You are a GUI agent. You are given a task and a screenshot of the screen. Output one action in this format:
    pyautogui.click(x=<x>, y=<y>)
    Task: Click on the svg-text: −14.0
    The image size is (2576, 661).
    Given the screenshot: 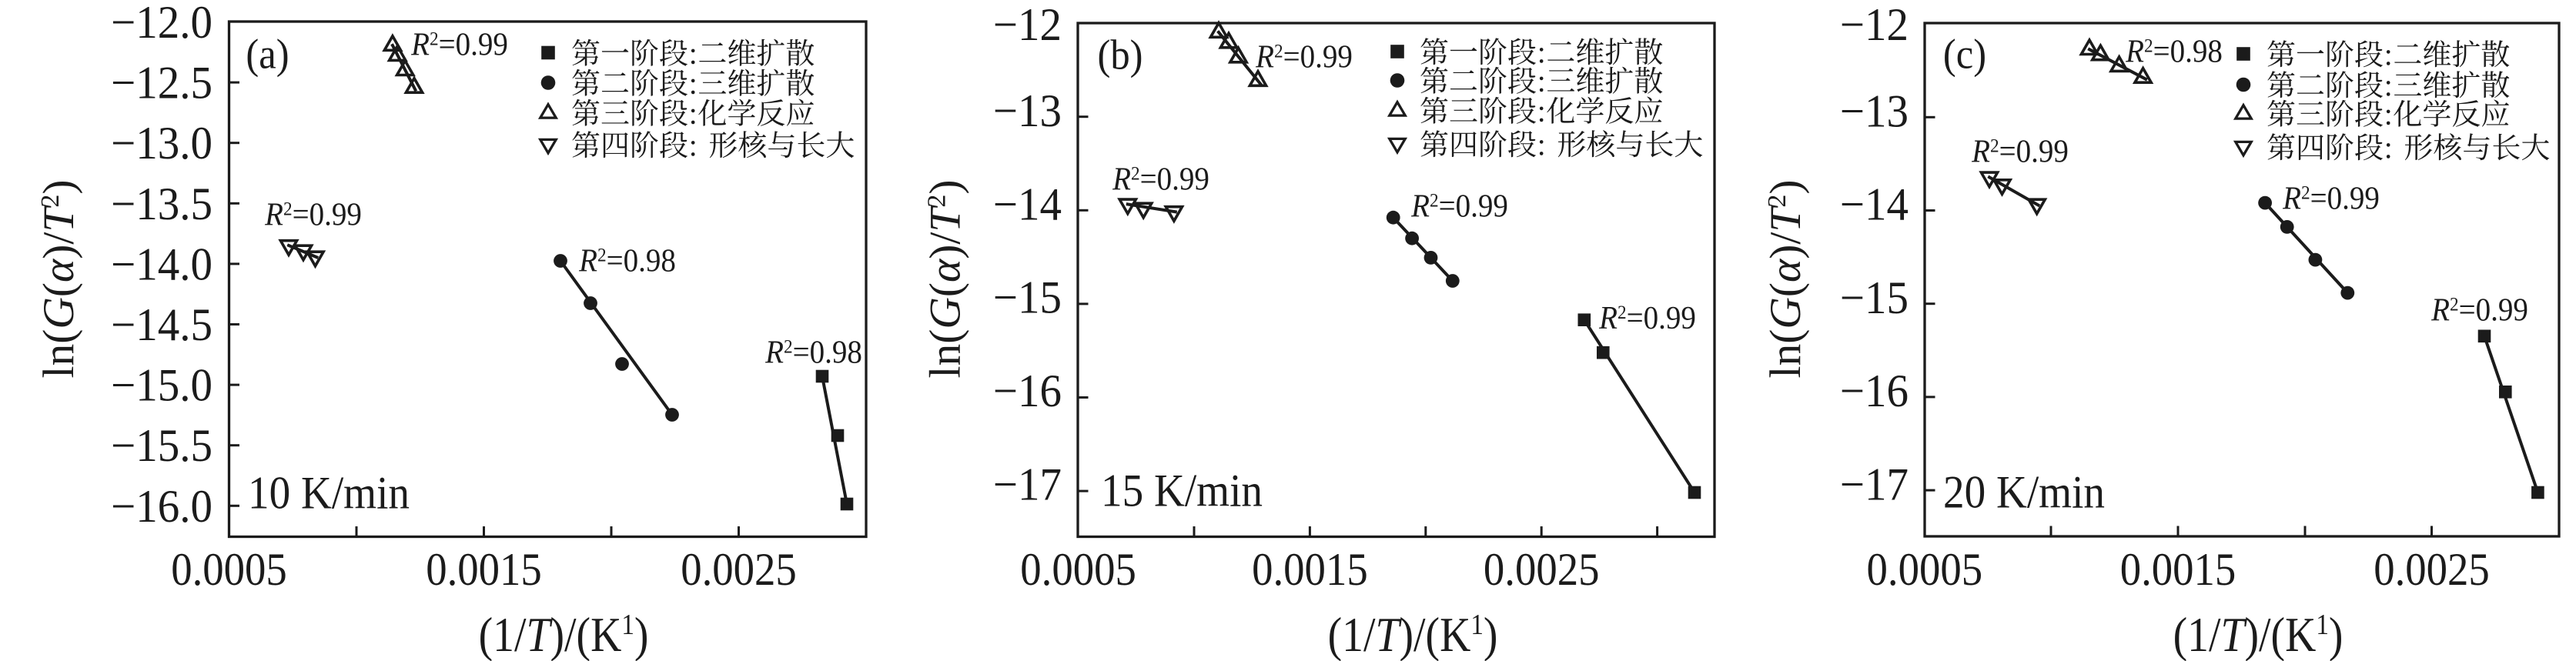 What is the action you would take?
    pyautogui.click(x=162, y=264)
    